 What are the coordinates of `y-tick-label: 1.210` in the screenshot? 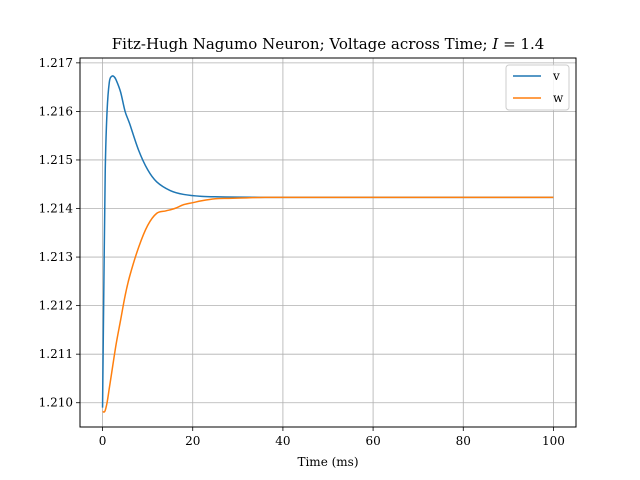 It's located at (56, 403).